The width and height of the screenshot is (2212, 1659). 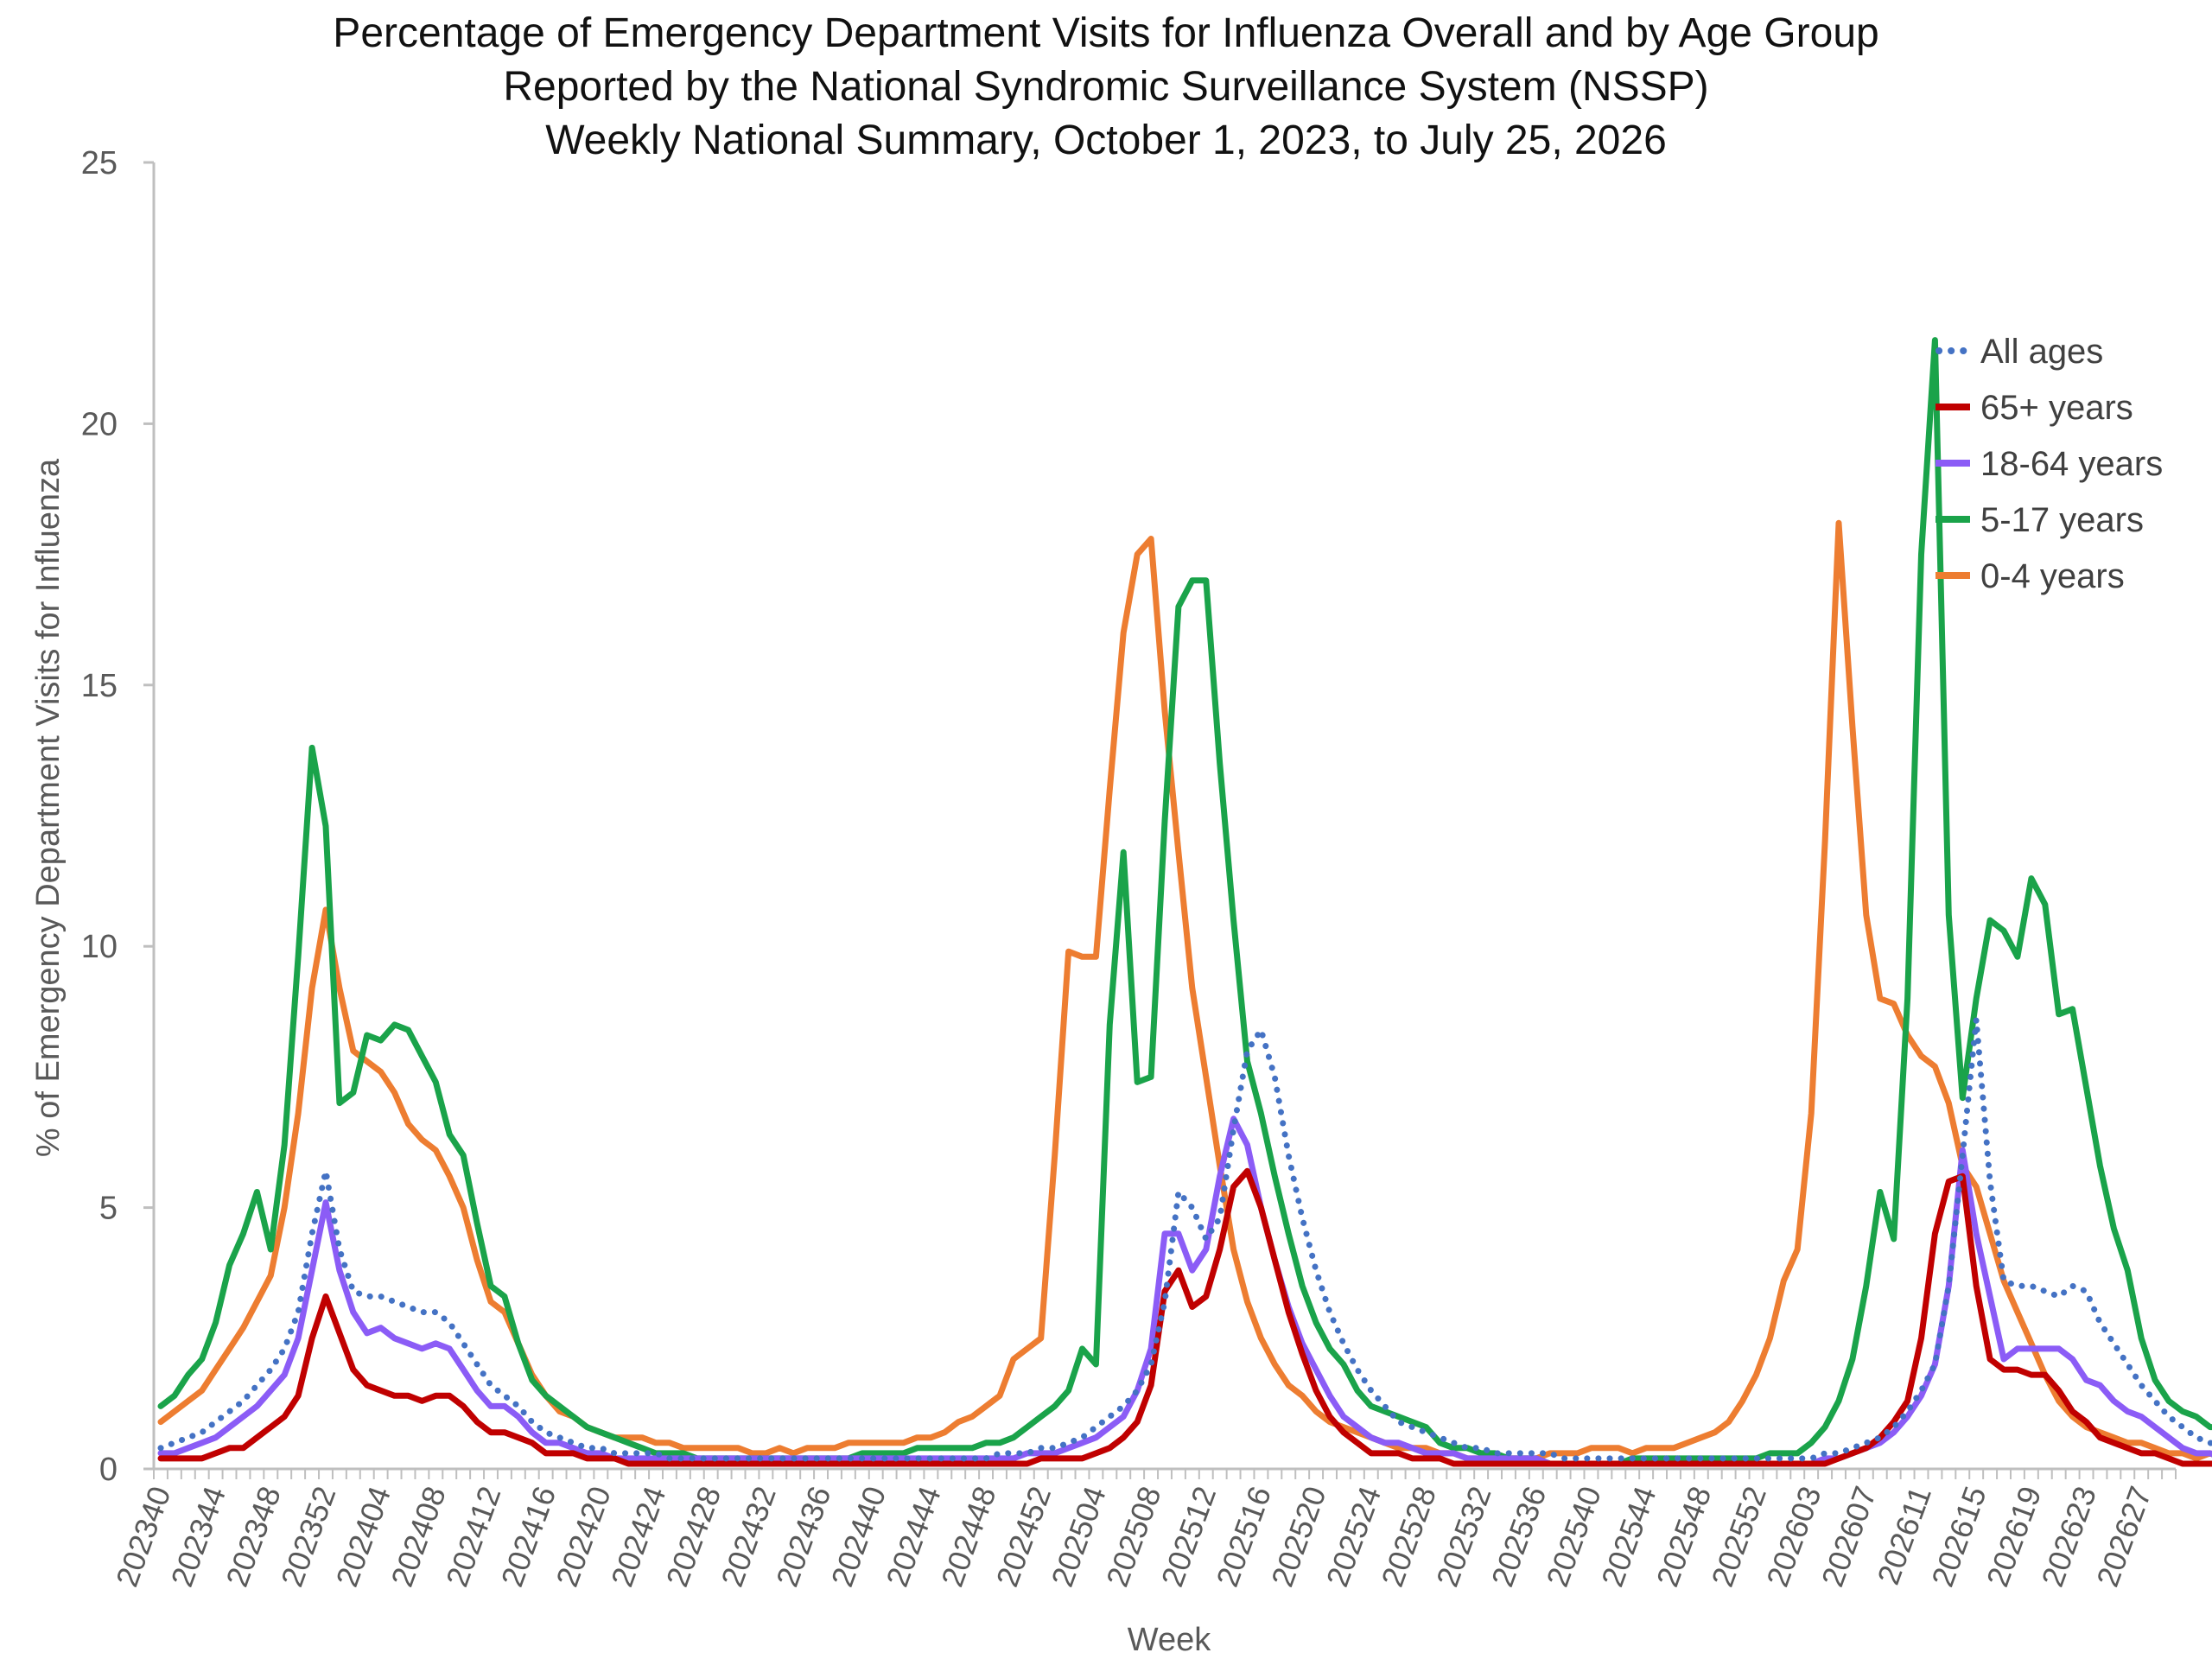 I want to click on legend-label: All ages, so click(x=2041, y=352).